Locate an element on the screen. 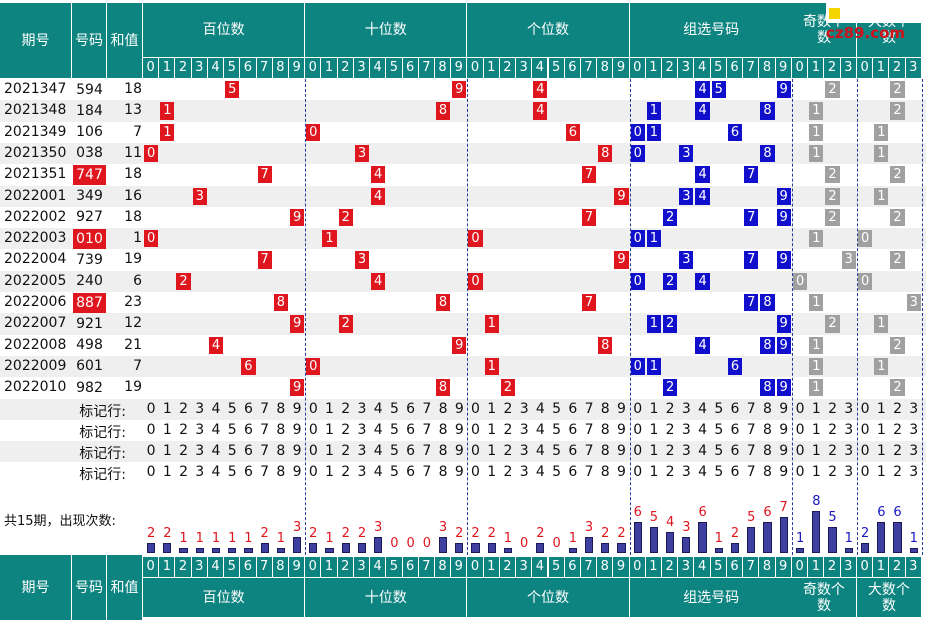 The width and height of the screenshot is (926, 623). count-value: 5 is located at coordinates (654, 517).